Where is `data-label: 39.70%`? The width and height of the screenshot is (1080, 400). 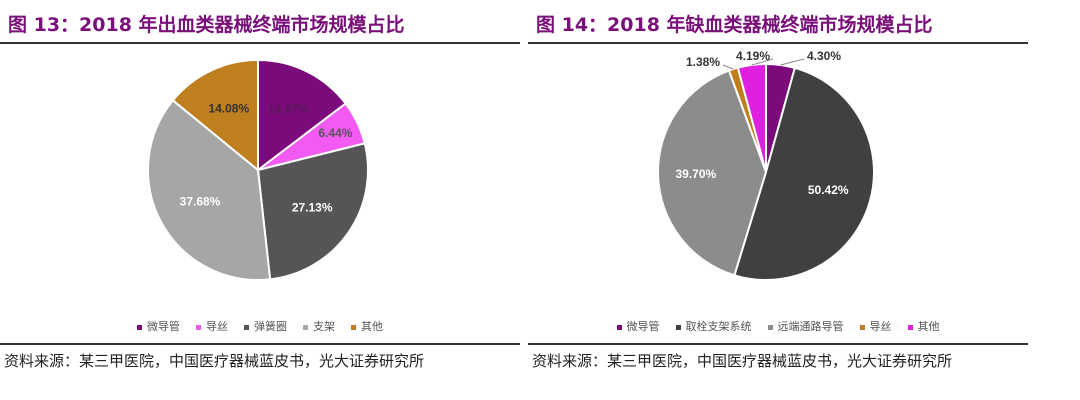
data-label: 39.70% is located at coordinates (695, 174).